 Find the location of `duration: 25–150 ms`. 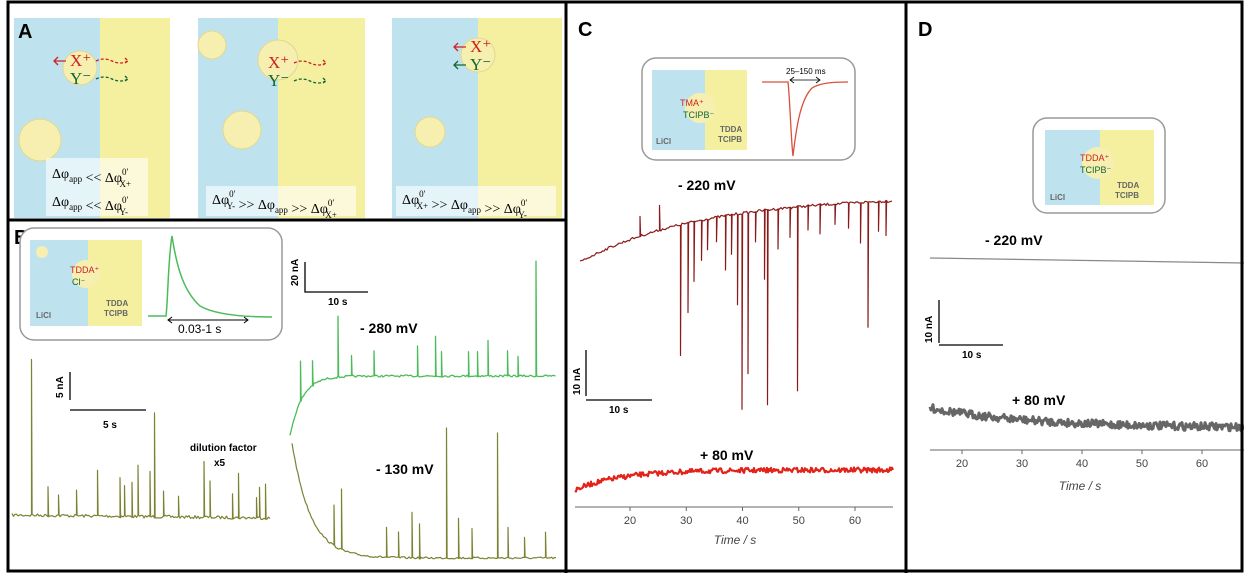

duration: 25–150 ms is located at coordinates (806, 71).